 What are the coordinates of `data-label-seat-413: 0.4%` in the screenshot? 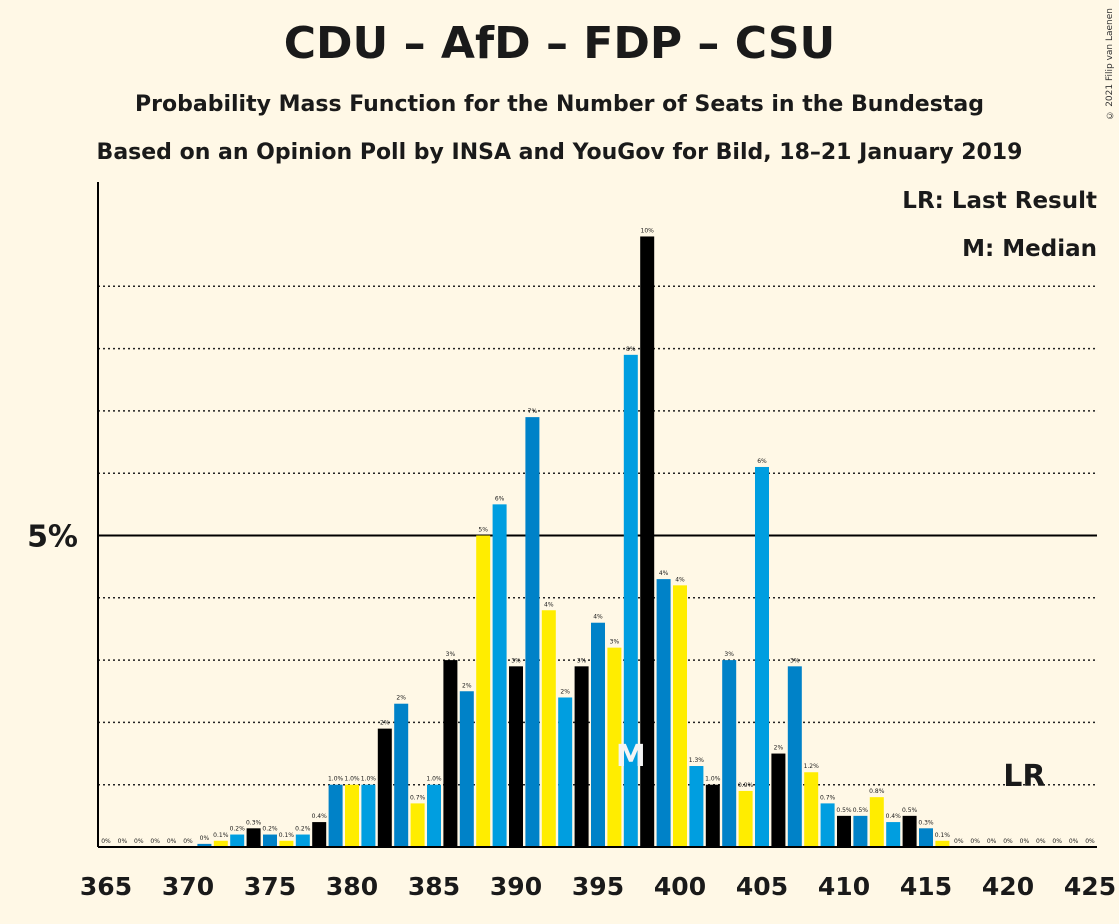 It's located at (894, 816).